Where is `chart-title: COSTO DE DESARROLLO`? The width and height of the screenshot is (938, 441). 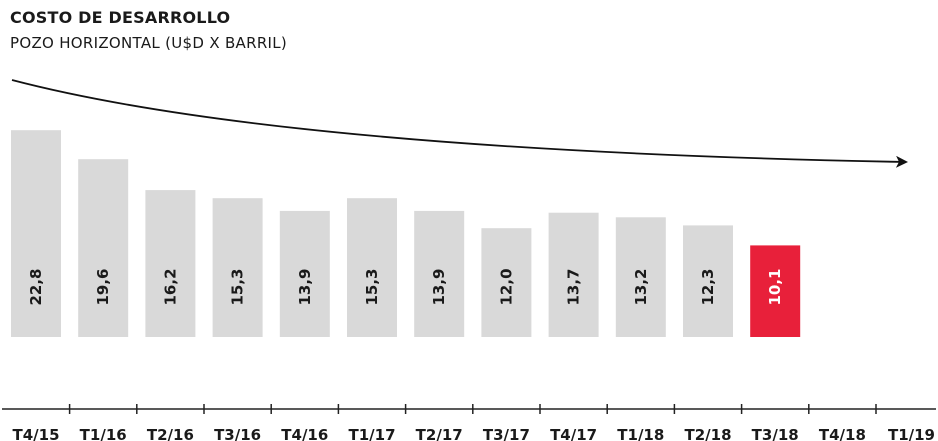 chart-title: COSTO DE DESARROLLO is located at coordinates (120, 17).